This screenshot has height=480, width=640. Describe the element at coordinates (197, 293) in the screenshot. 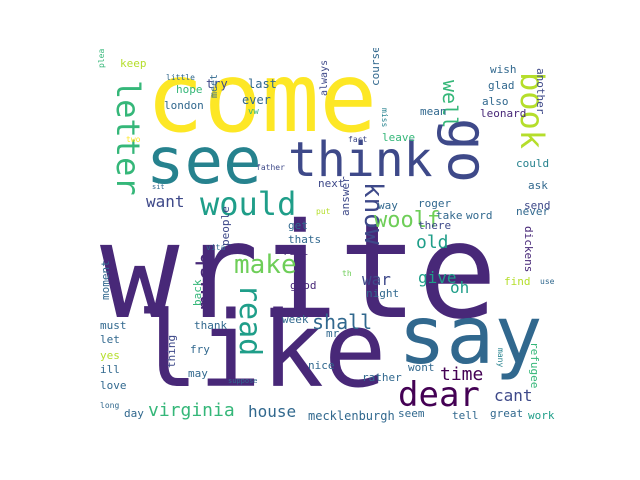

I see `word-back: back` at that location.